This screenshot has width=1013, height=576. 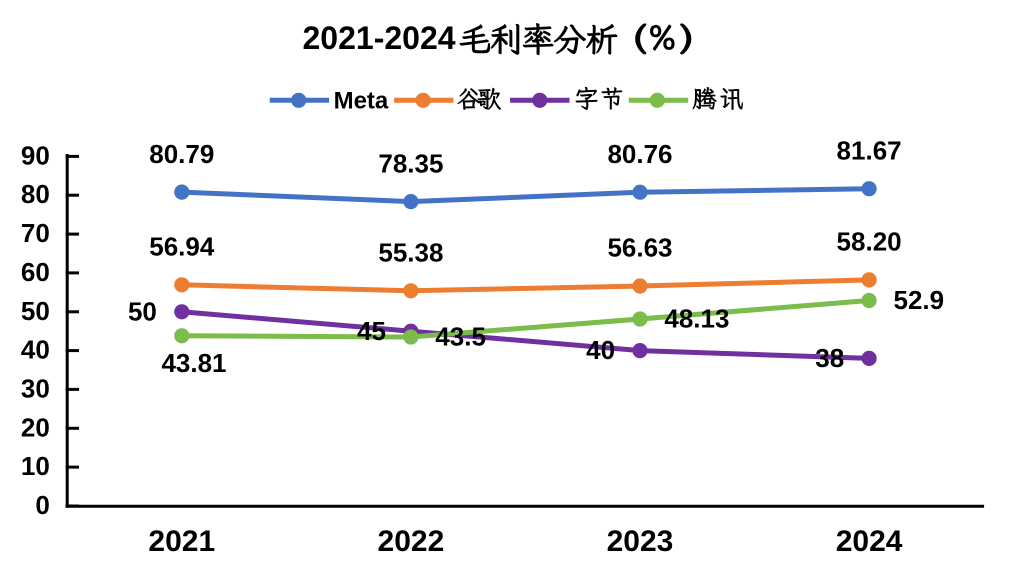 I want to click on svg-text: 78.35, so click(x=410, y=163).